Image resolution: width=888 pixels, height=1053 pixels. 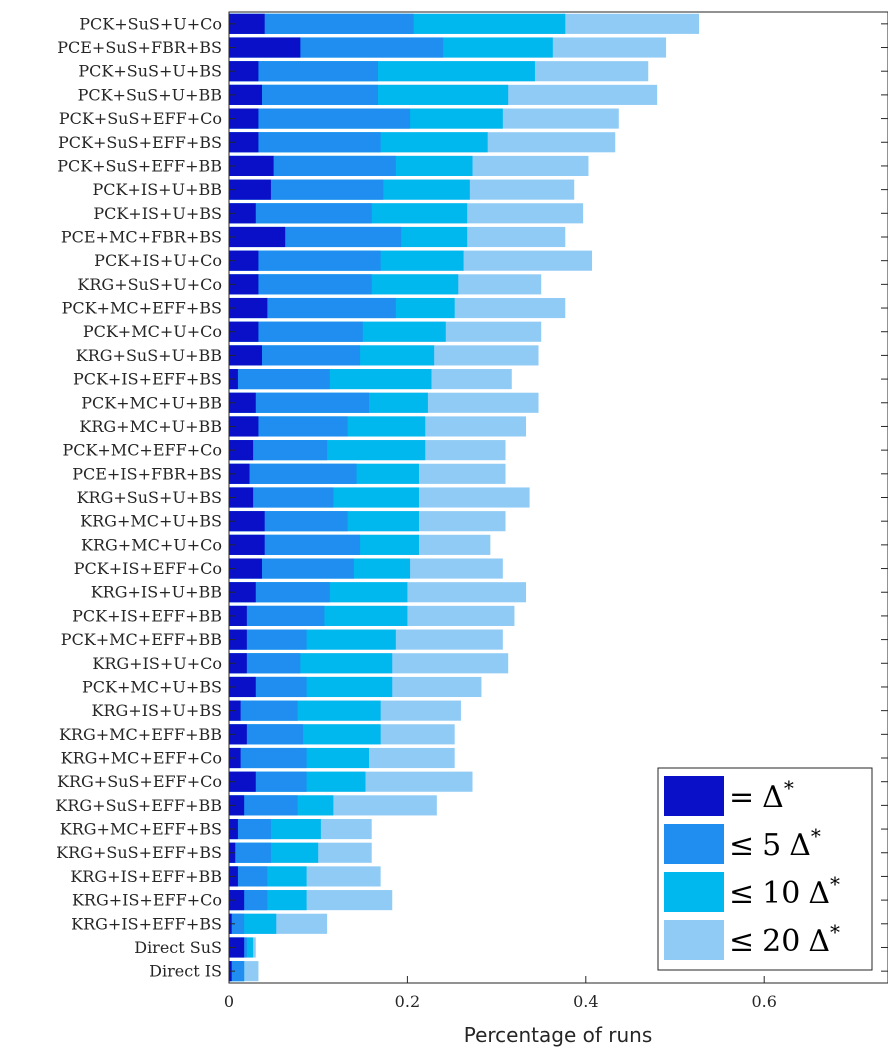 What do you see at coordinates (150, 426) in the screenshot?
I see `category-label: KRG+MC+U+BB` at bounding box center [150, 426].